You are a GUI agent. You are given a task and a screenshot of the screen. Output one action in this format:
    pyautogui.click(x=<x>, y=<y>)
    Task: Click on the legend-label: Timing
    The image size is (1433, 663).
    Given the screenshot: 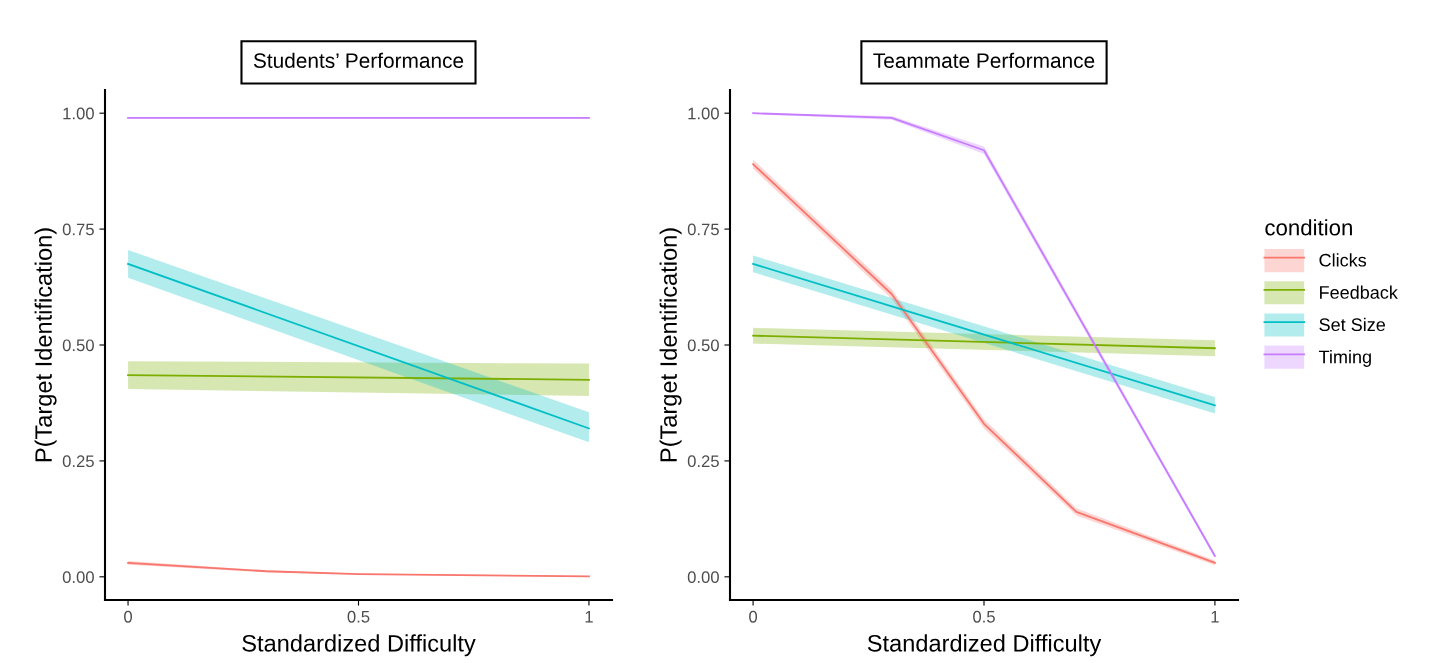 What is the action you would take?
    pyautogui.click(x=1344, y=358)
    